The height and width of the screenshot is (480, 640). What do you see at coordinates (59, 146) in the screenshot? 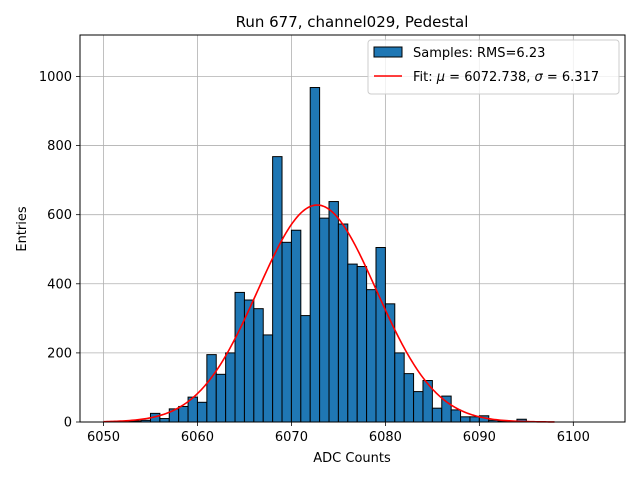
I see `y-tick-label: 800` at bounding box center [59, 146].